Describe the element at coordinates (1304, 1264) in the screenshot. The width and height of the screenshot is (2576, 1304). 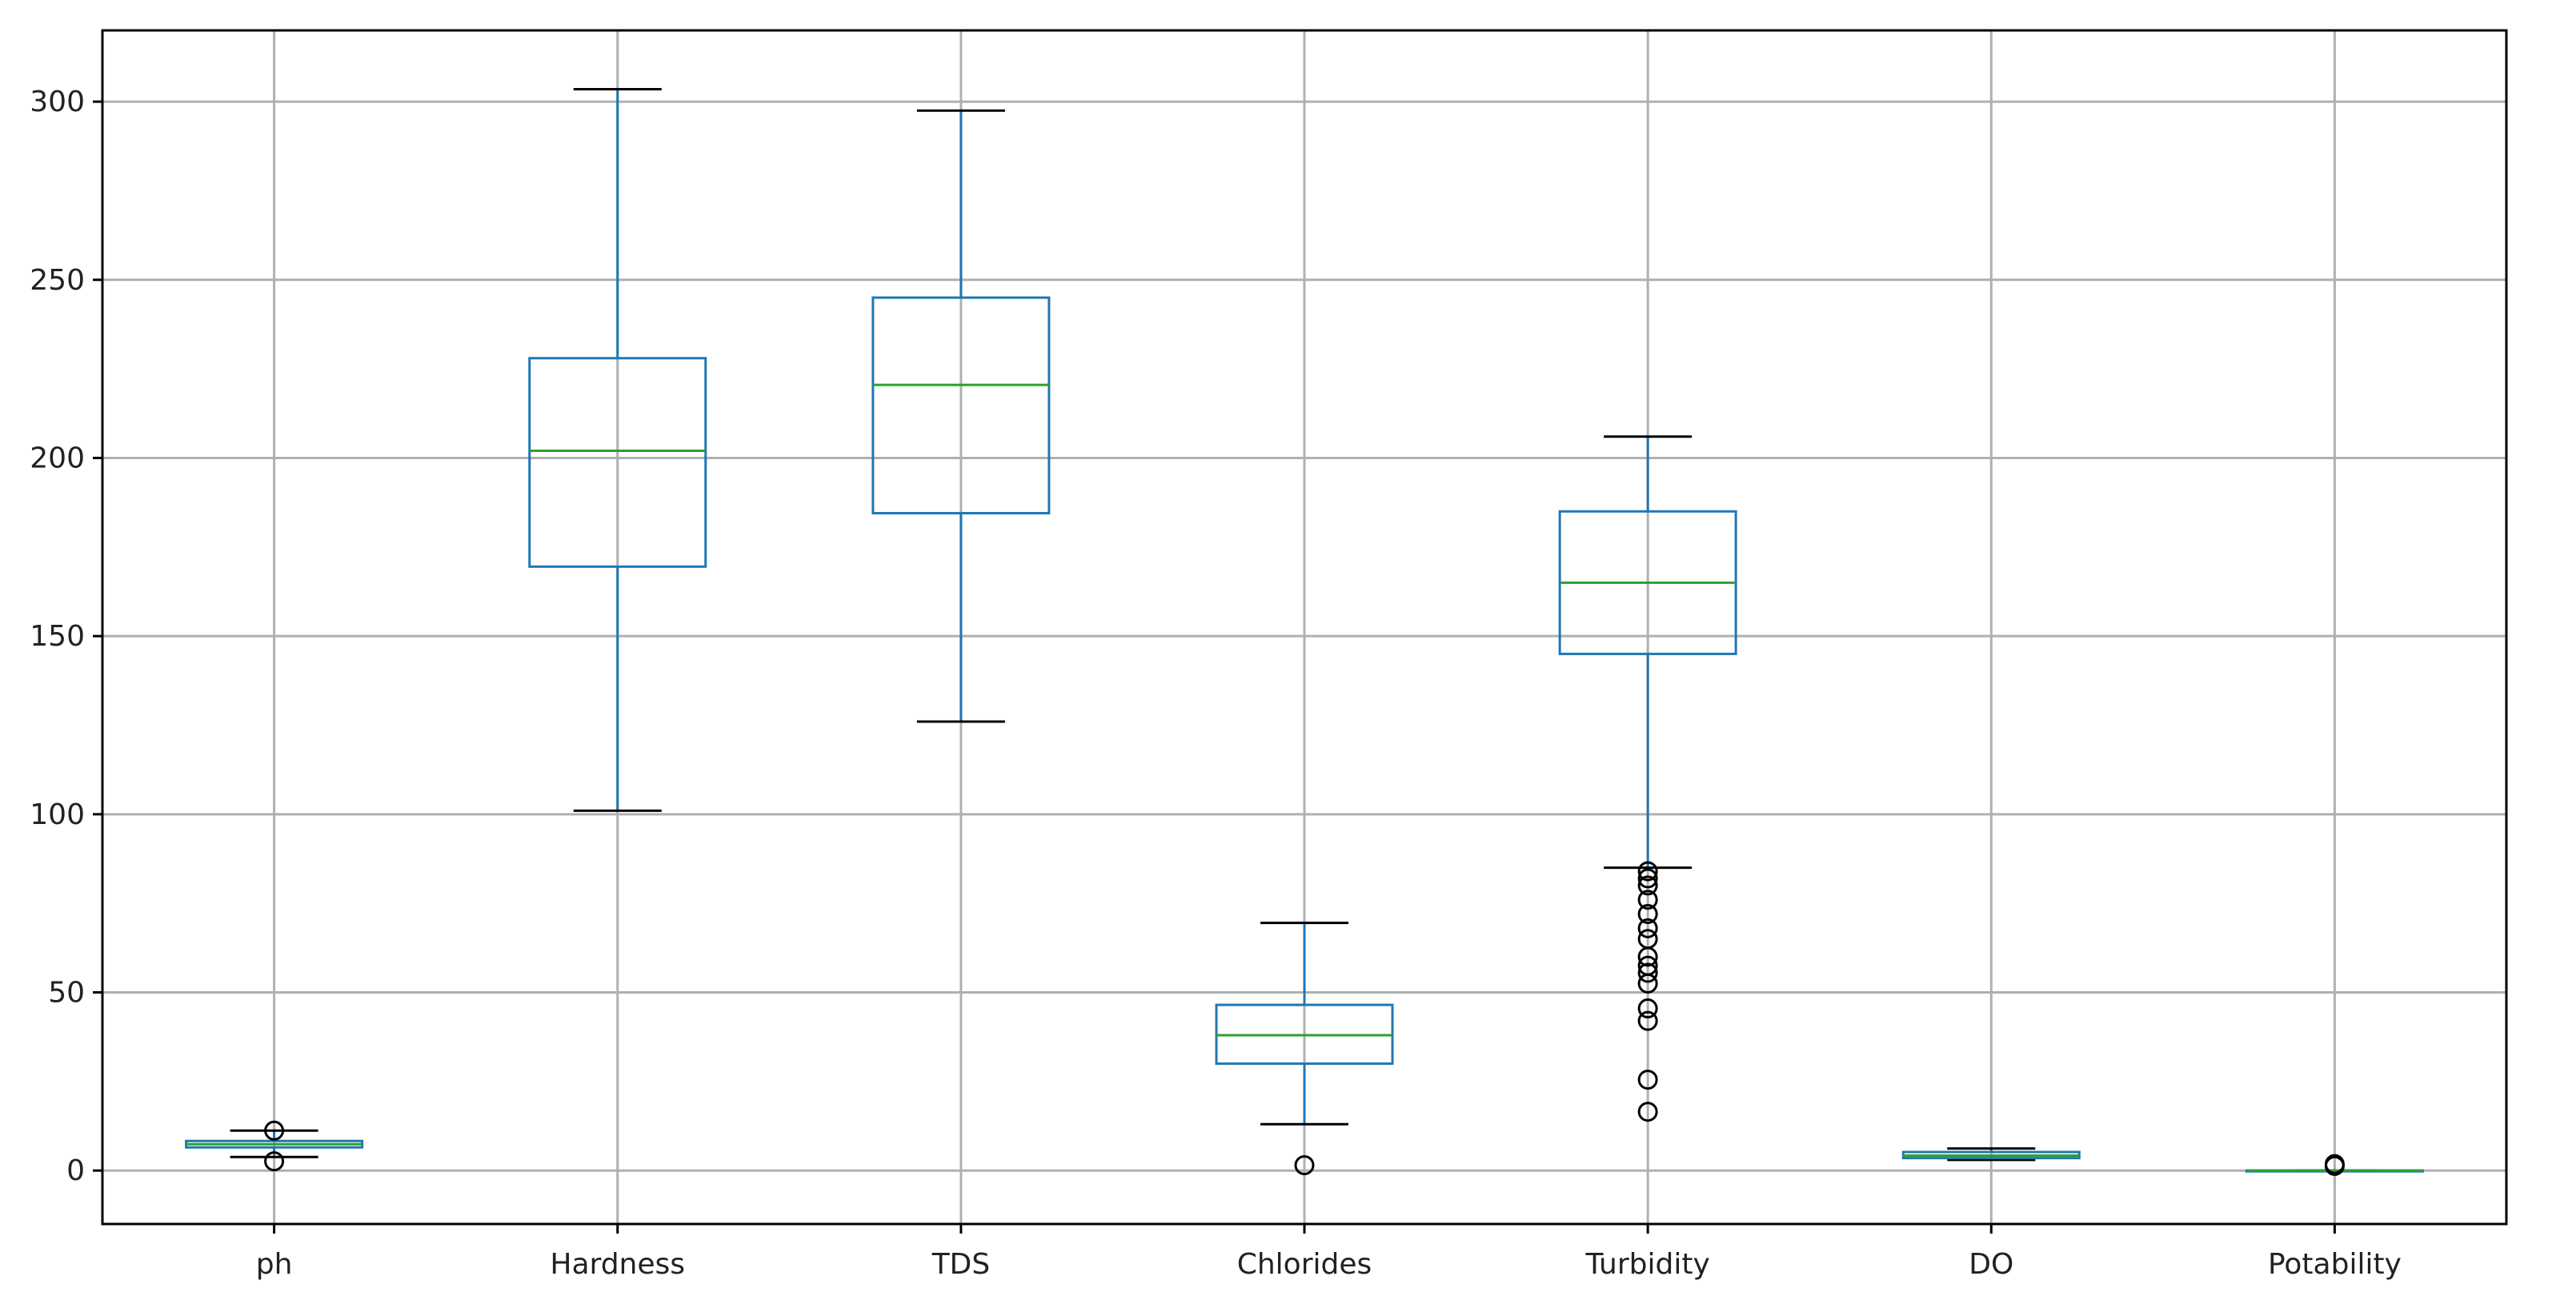
I see `x-tick-label-chlorides: Chlorides` at that location.